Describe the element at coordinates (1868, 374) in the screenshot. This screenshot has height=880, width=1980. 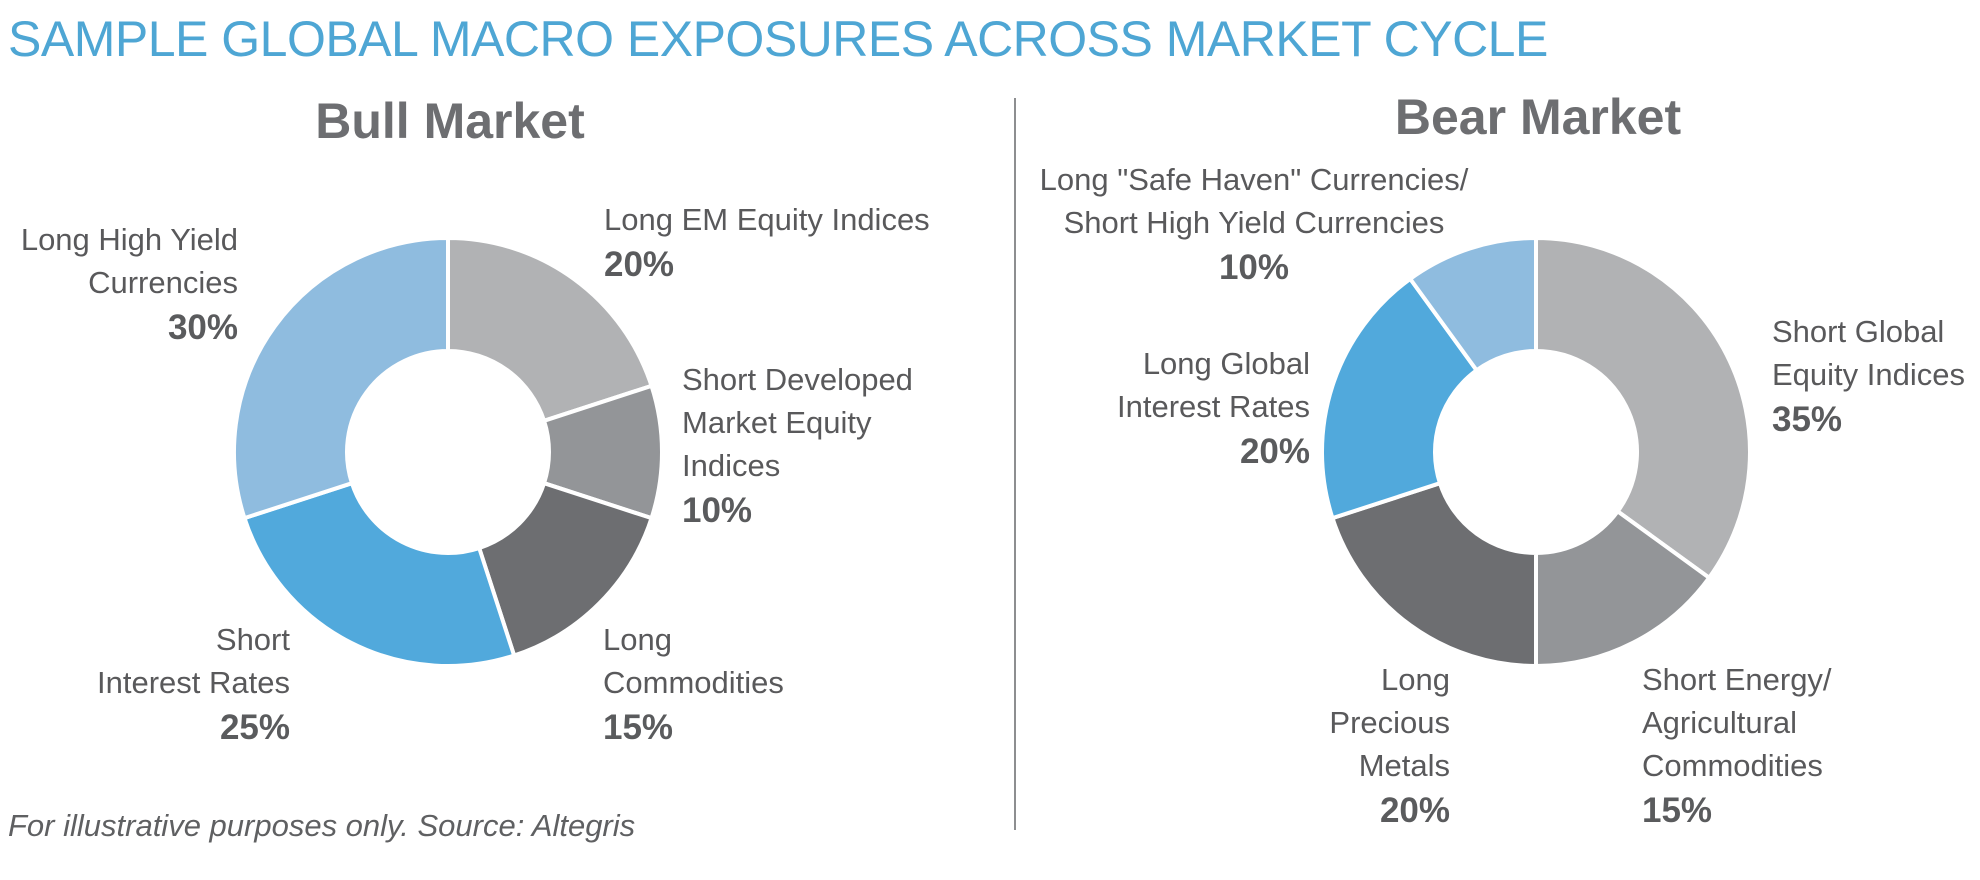
I see `slice-label-line: Equity Indices` at that location.